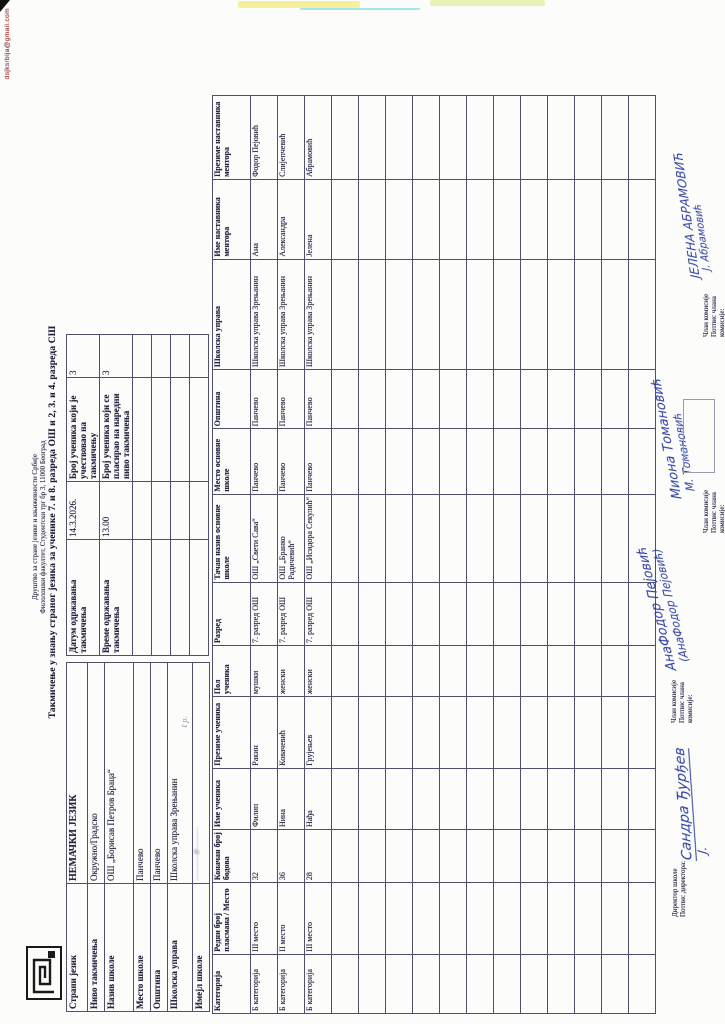 The height and width of the screenshot is (1024, 725). I want to click on info-row: Општина Панчево, so click(159, 837).